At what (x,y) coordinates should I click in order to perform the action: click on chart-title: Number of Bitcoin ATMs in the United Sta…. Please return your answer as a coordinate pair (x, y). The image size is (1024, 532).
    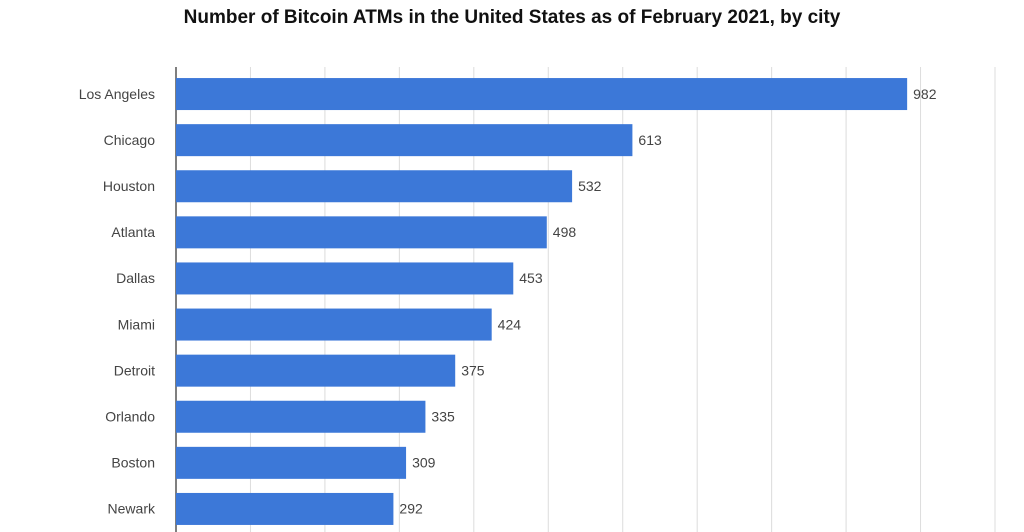
    Looking at the image, I should click on (512, 17).